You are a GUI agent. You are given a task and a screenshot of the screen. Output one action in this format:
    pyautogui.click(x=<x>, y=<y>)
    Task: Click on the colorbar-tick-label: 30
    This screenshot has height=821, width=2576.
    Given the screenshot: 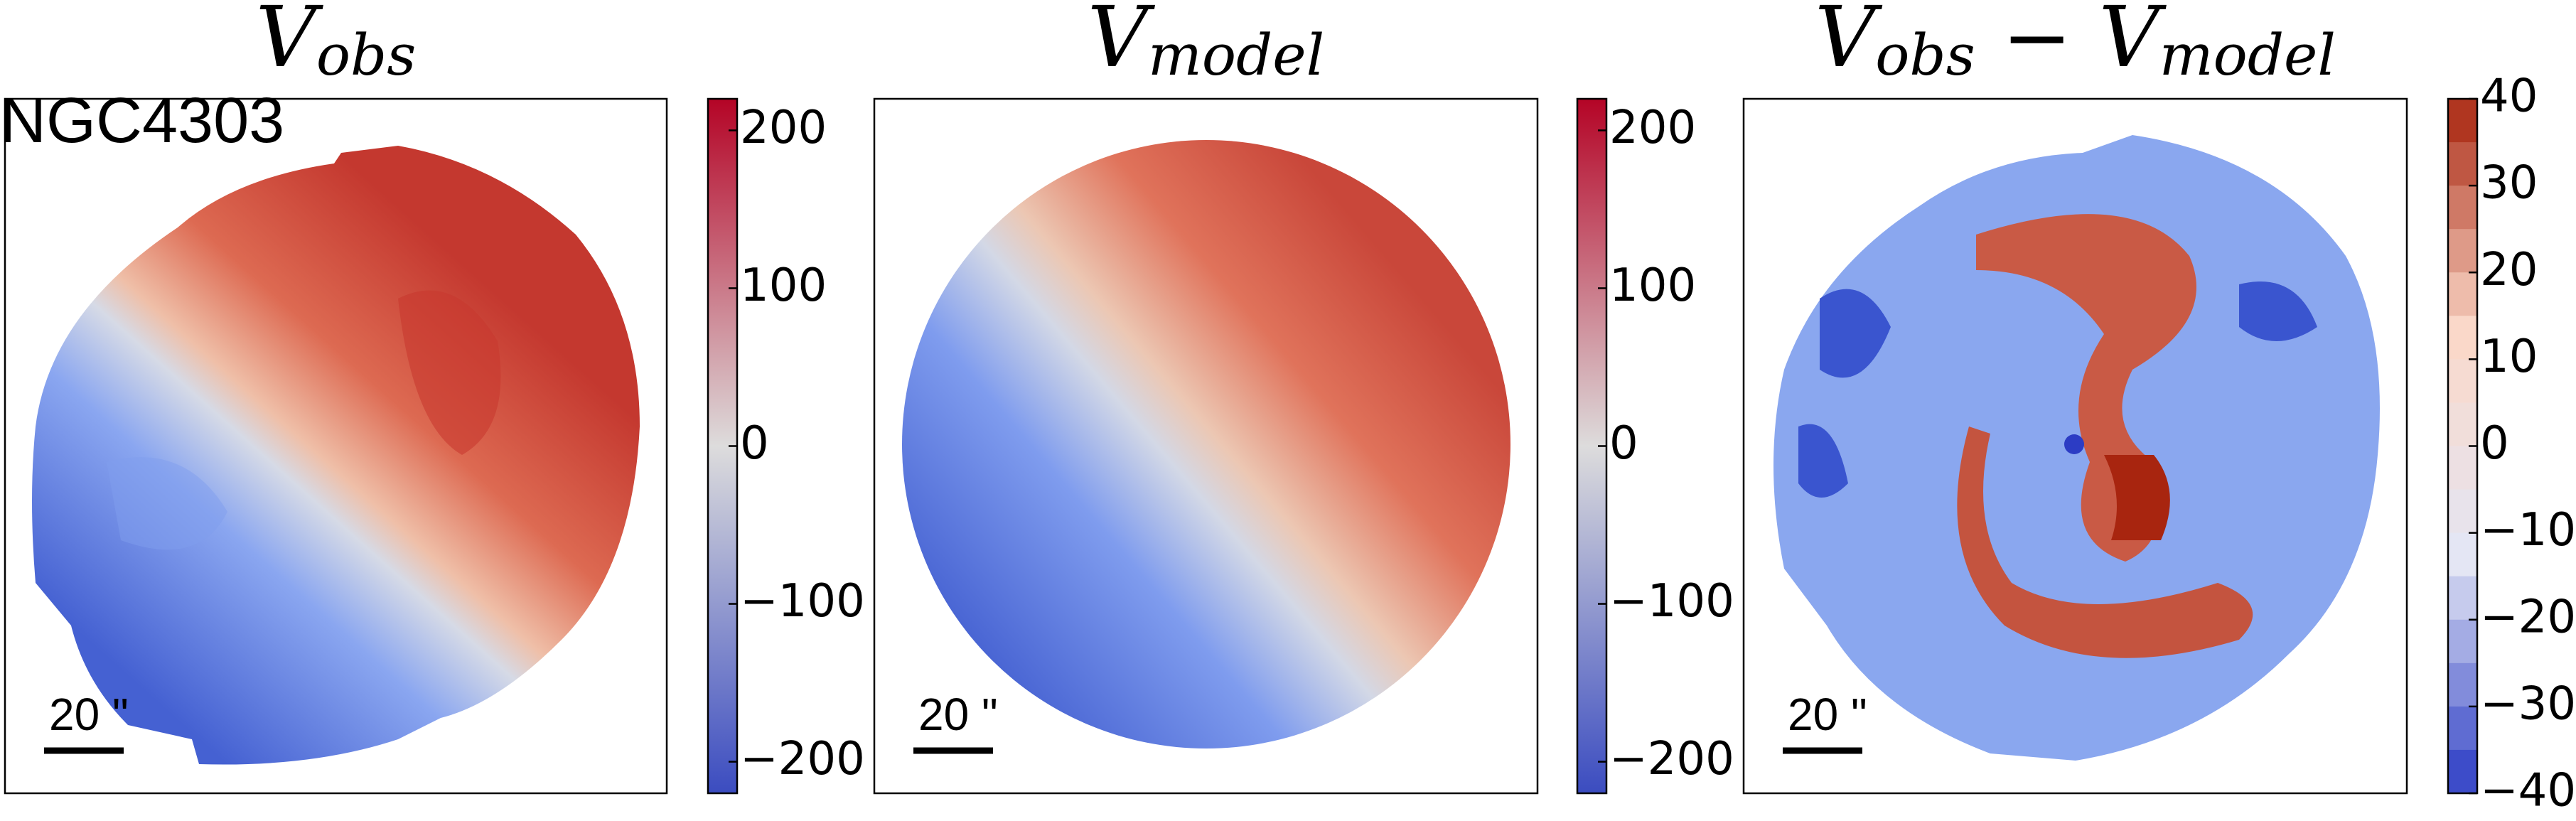 What is the action you would take?
    pyautogui.click(x=2509, y=183)
    